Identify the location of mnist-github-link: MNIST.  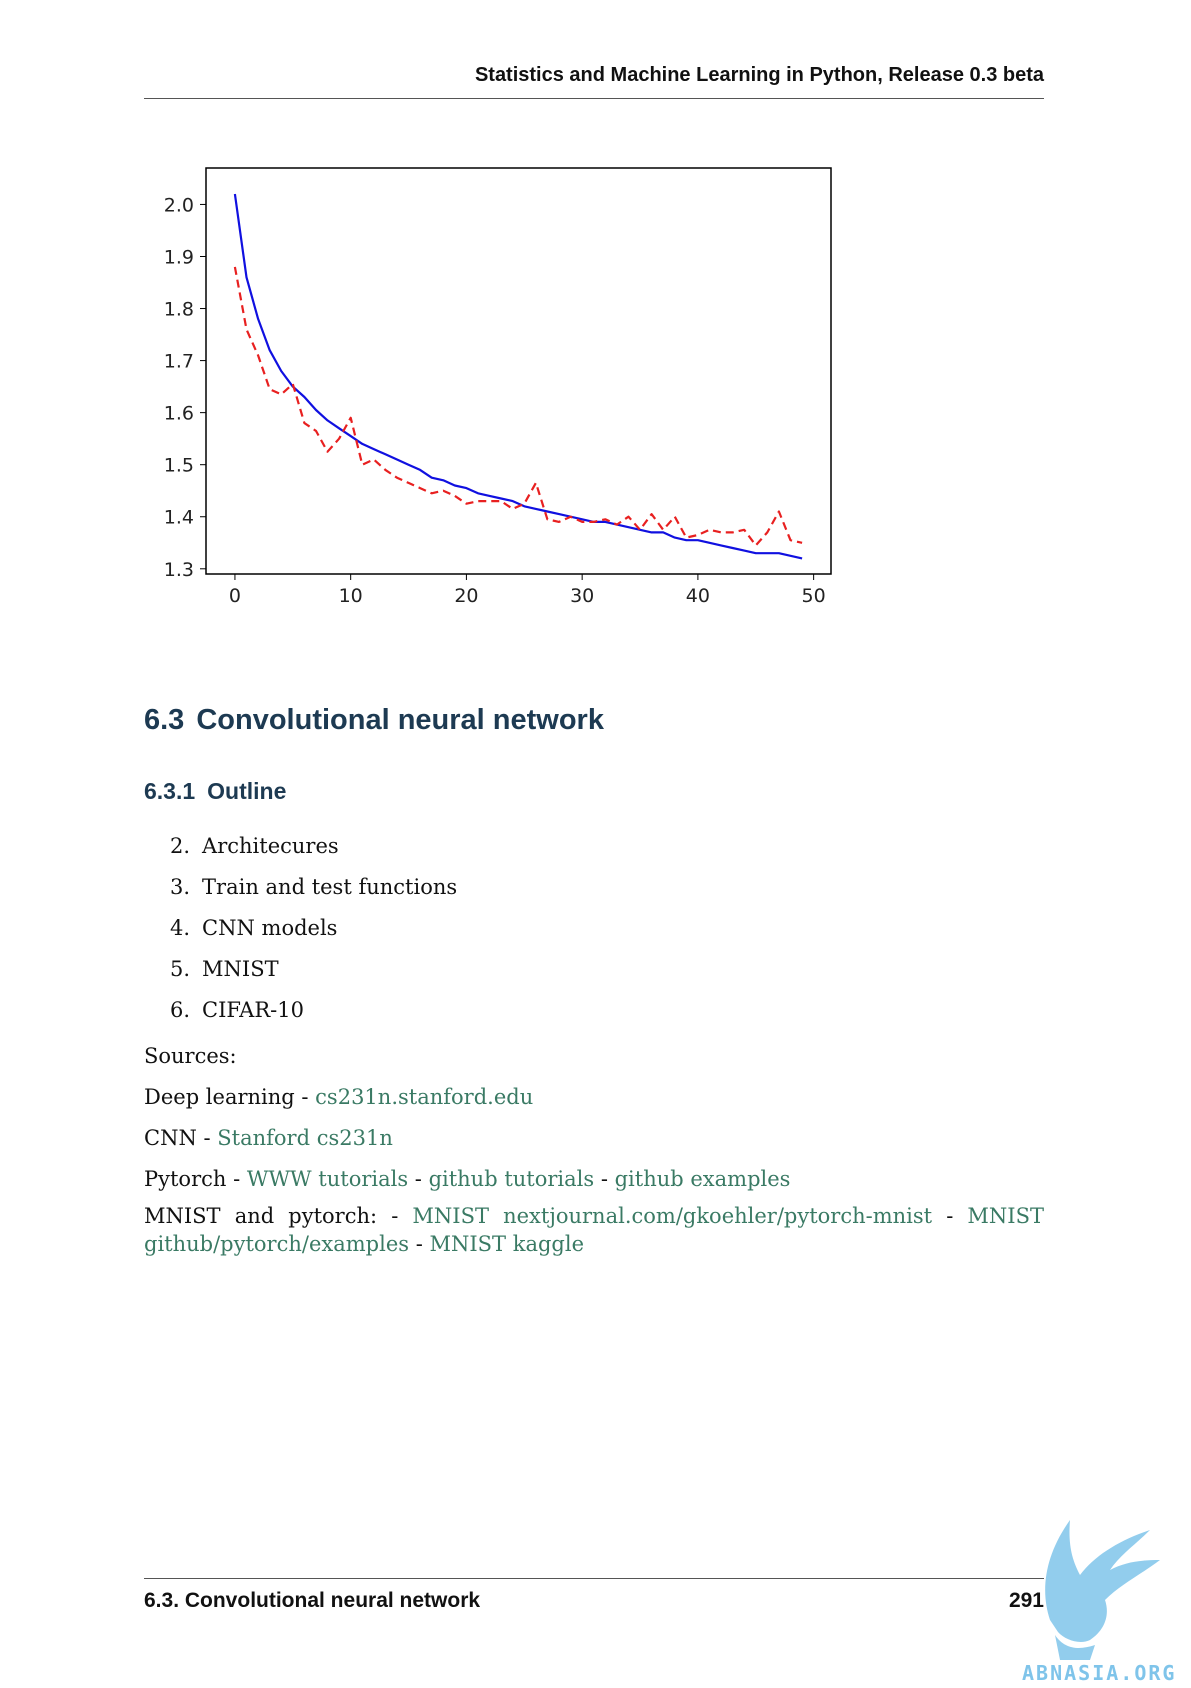
(1005, 1216).